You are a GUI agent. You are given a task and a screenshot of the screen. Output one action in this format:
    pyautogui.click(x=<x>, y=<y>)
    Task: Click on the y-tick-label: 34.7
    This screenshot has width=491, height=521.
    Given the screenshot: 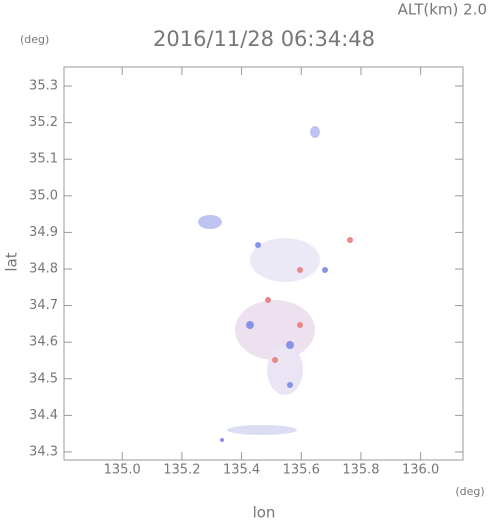 What is the action you would take?
    pyautogui.click(x=43, y=305)
    